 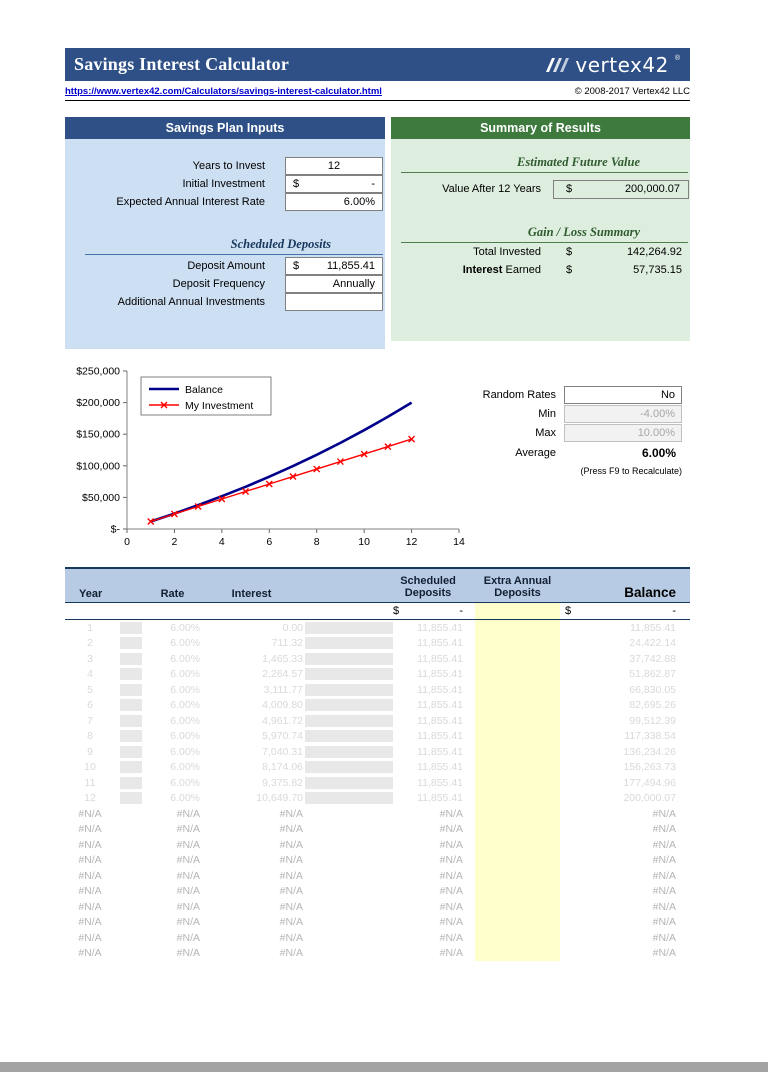 I want to click on min-rate-label: Min, so click(x=547, y=413).